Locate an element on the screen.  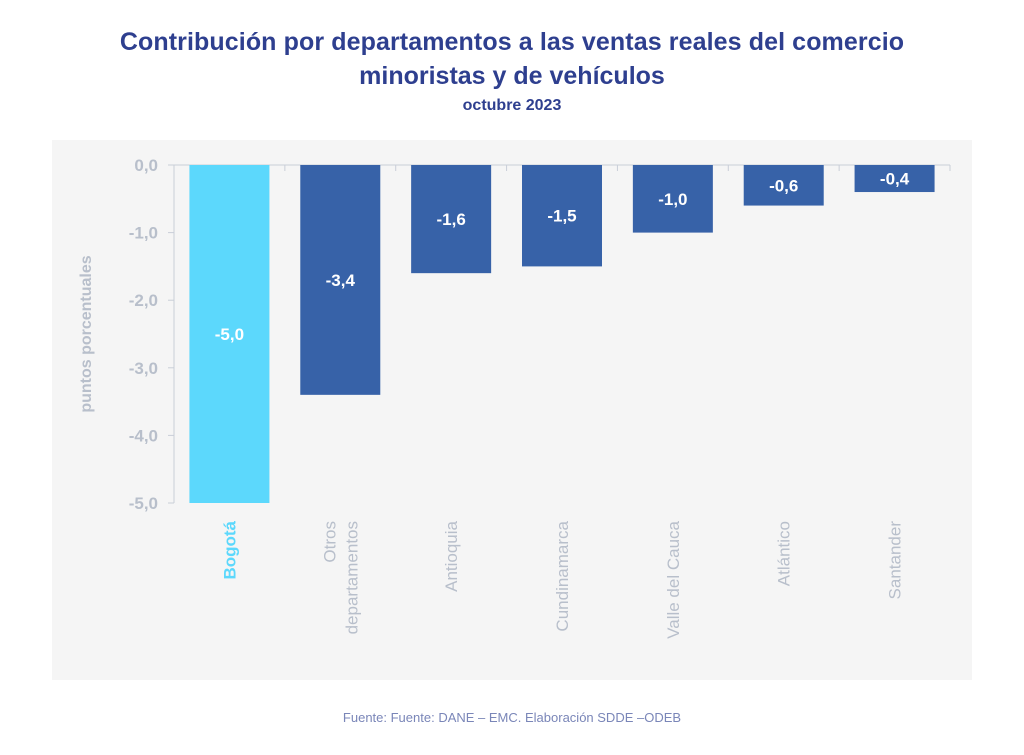
x-tick-label-line: Santander is located at coordinates (895, 560).